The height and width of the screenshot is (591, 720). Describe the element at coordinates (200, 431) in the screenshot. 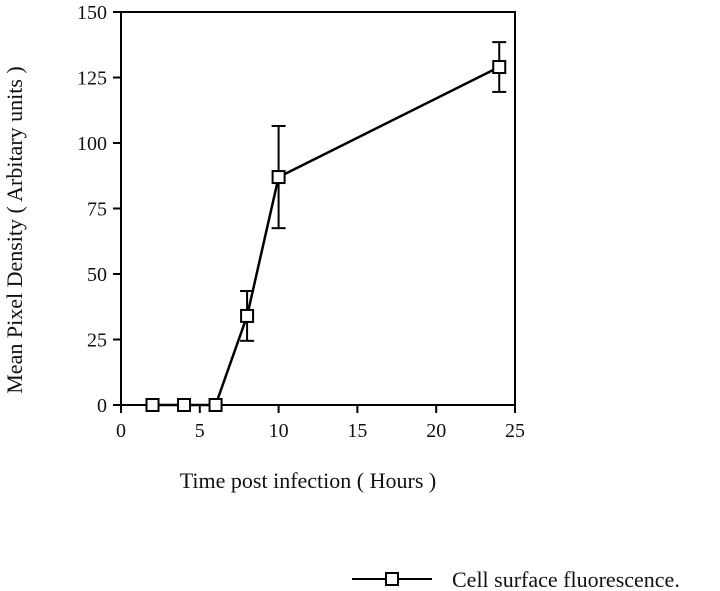

I see `x-tick-label: 5` at that location.